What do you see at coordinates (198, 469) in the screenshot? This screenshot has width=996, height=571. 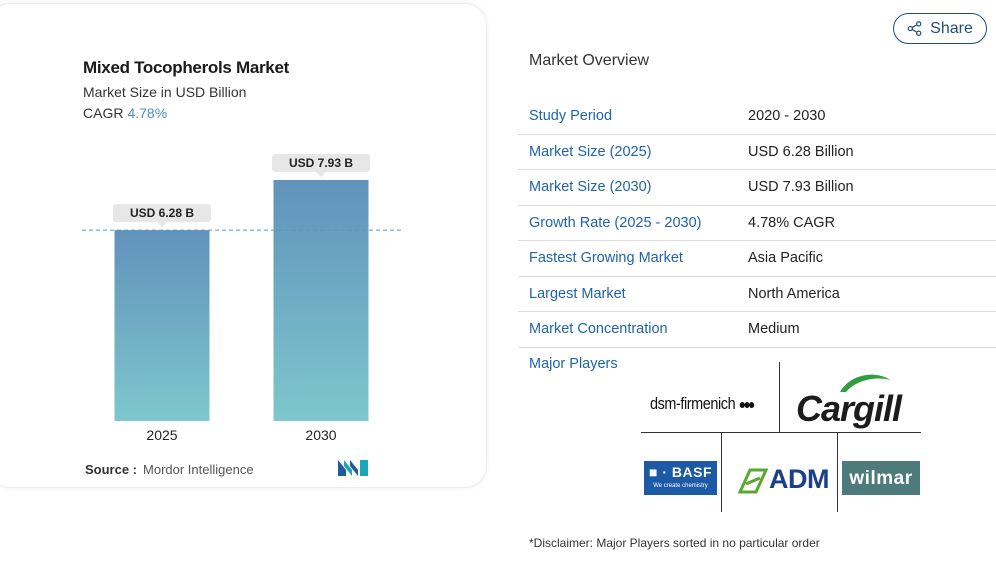 I see `source-value: Mordor Intelligence` at bounding box center [198, 469].